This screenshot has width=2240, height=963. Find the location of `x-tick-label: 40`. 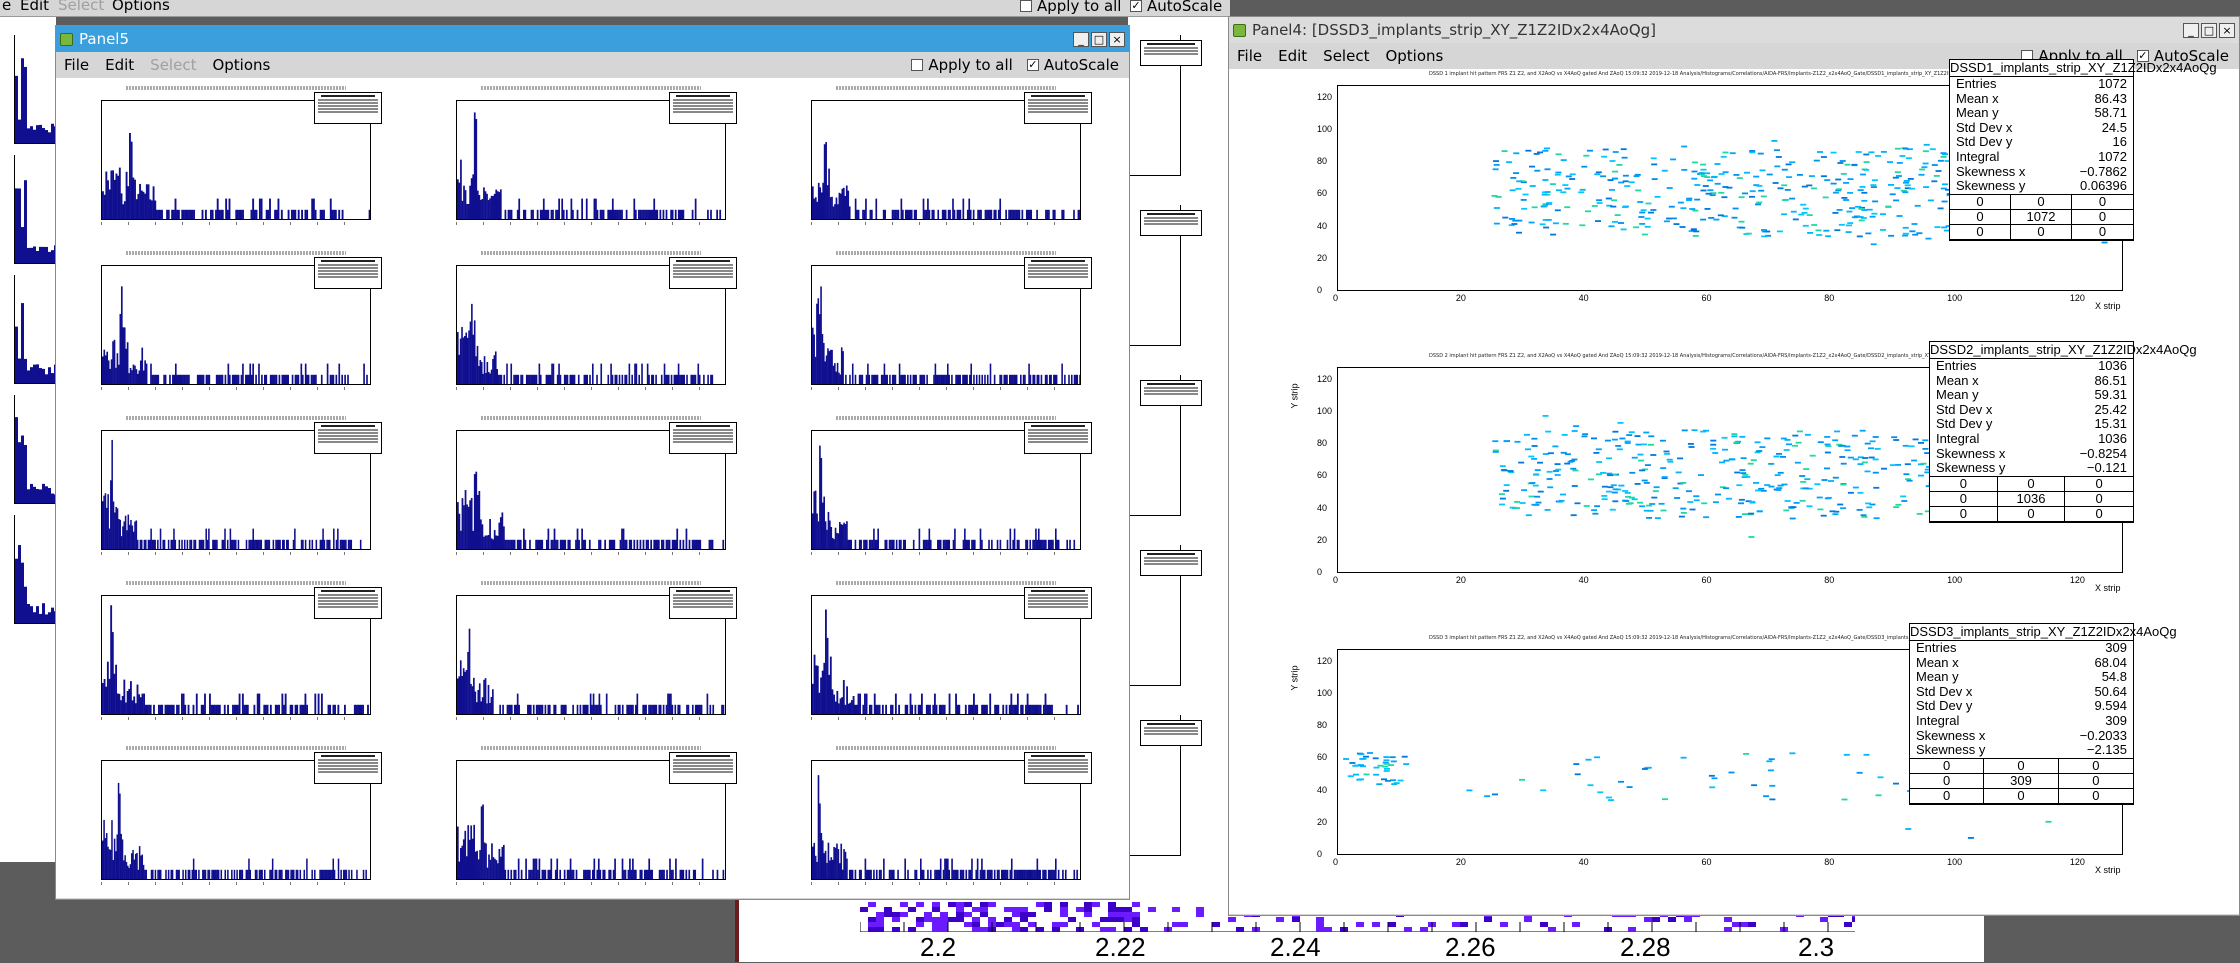

x-tick-label: 40 is located at coordinates (1584, 298).